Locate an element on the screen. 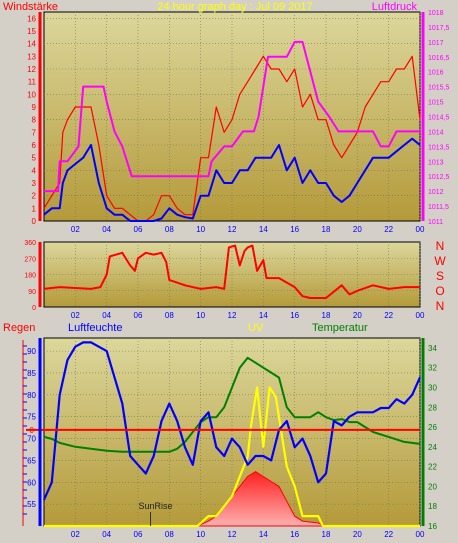  compass-label: O is located at coordinates (439, 291).